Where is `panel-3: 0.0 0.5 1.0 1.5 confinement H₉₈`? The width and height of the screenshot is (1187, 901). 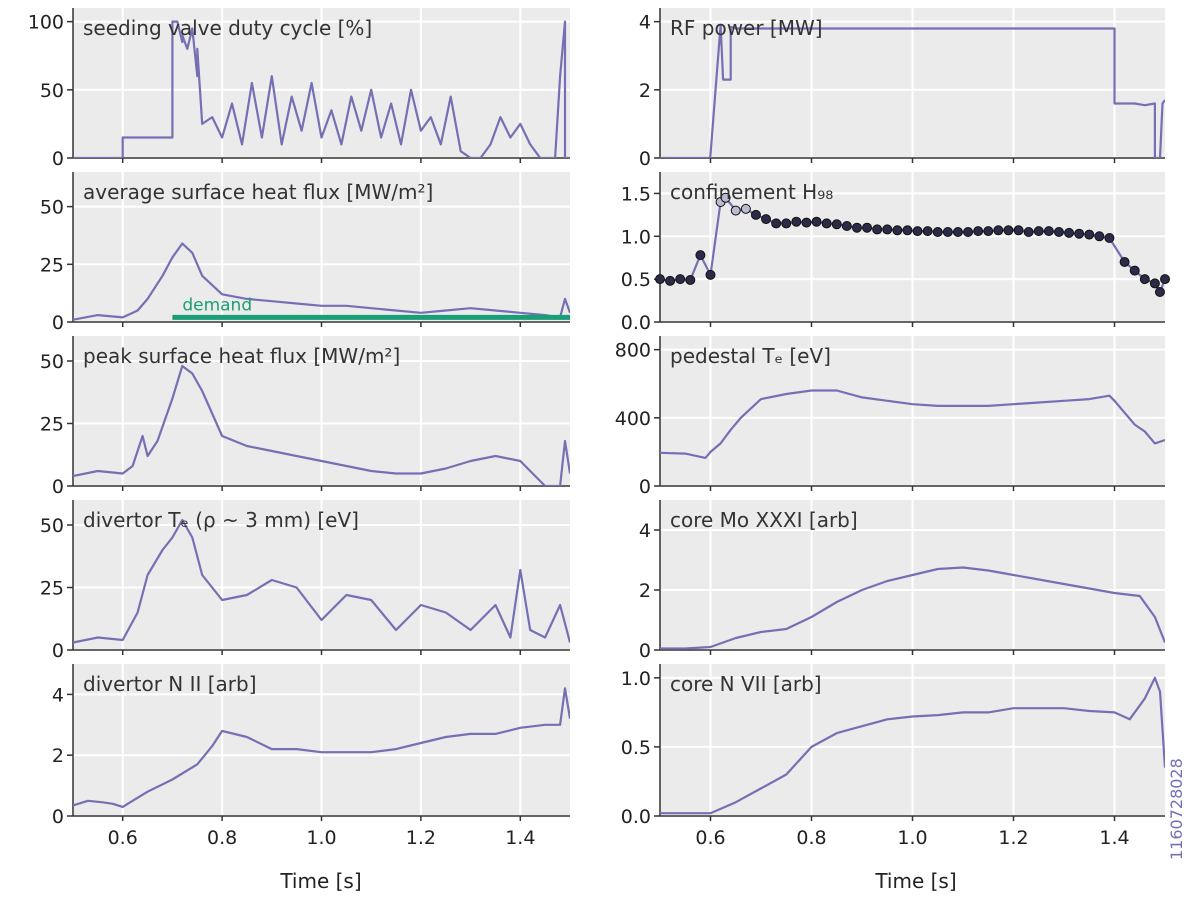
panel-3: 0.0 0.5 1.0 1.5 confinement H₉₈ is located at coordinates (895, 253).